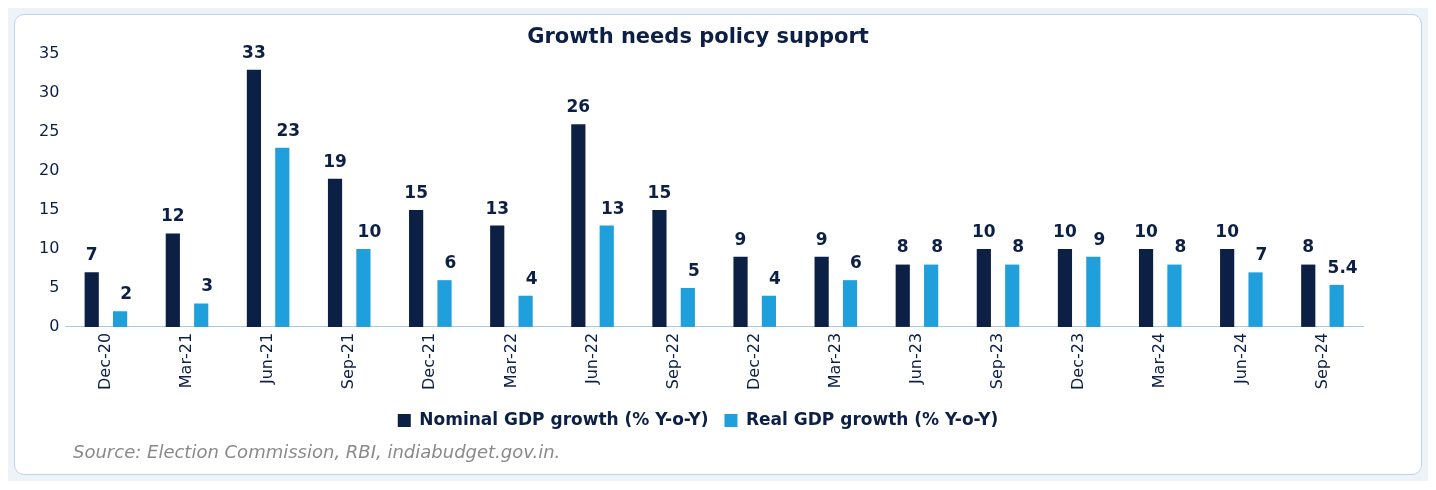  What do you see at coordinates (49, 248) in the screenshot?
I see `y-tick-label: 10` at bounding box center [49, 248].